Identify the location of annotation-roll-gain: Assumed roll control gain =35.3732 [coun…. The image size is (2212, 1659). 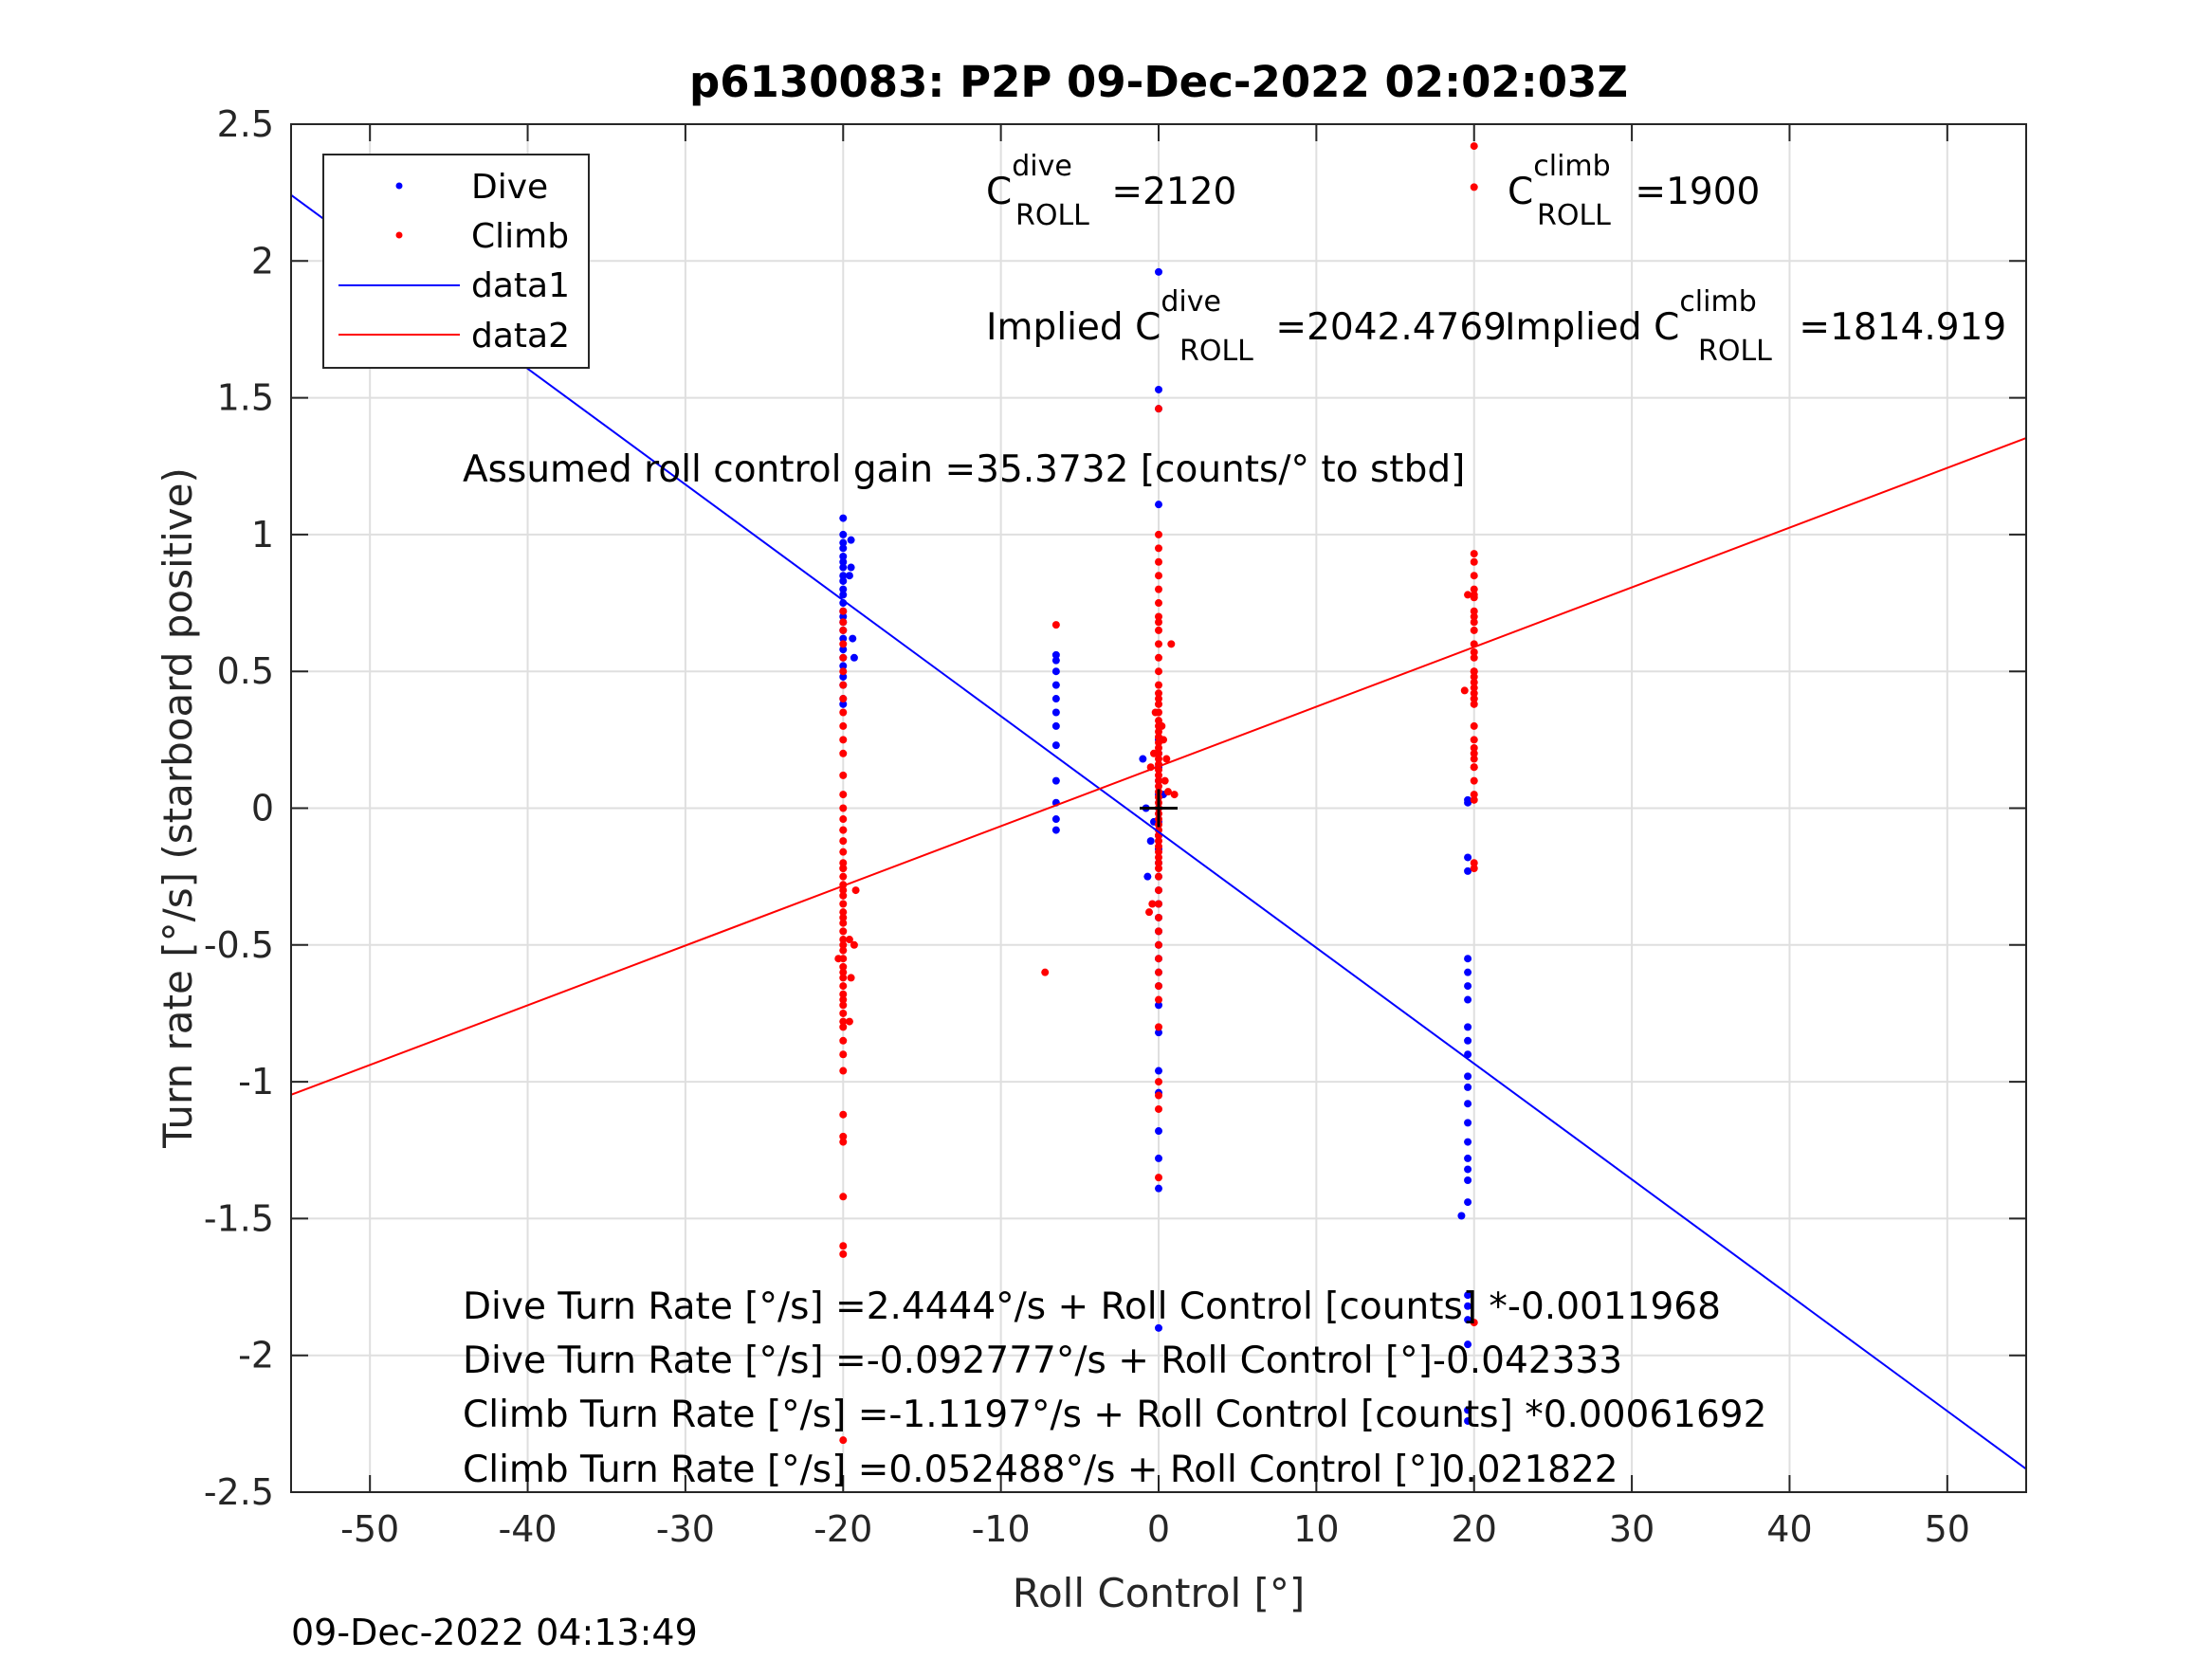
(964, 469).